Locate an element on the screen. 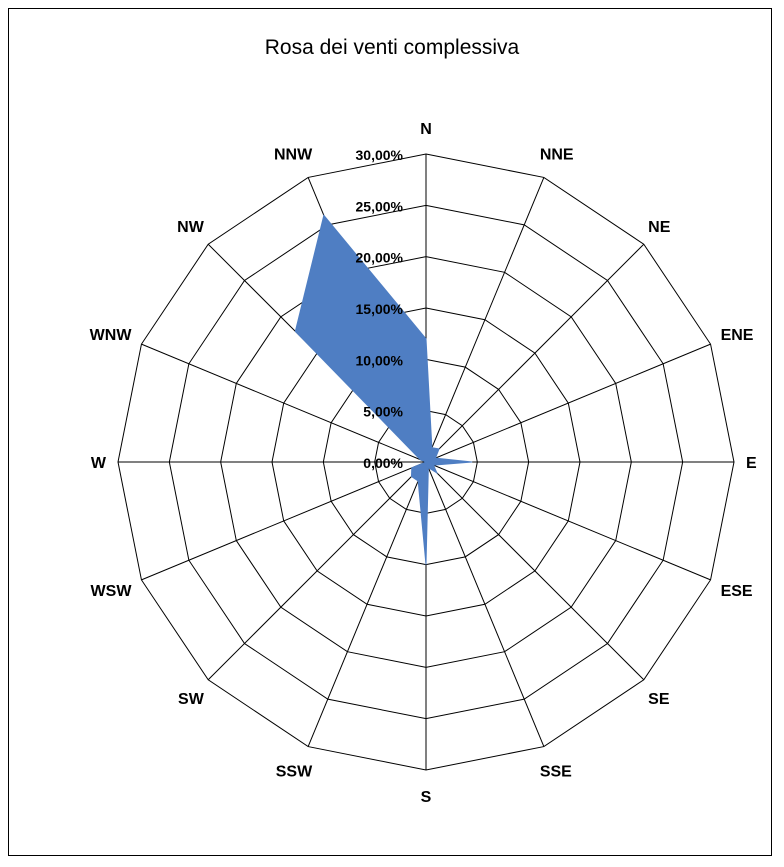 The width and height of the screenshot is (784, 867). spoke-se is located at coordinates (535, 571).